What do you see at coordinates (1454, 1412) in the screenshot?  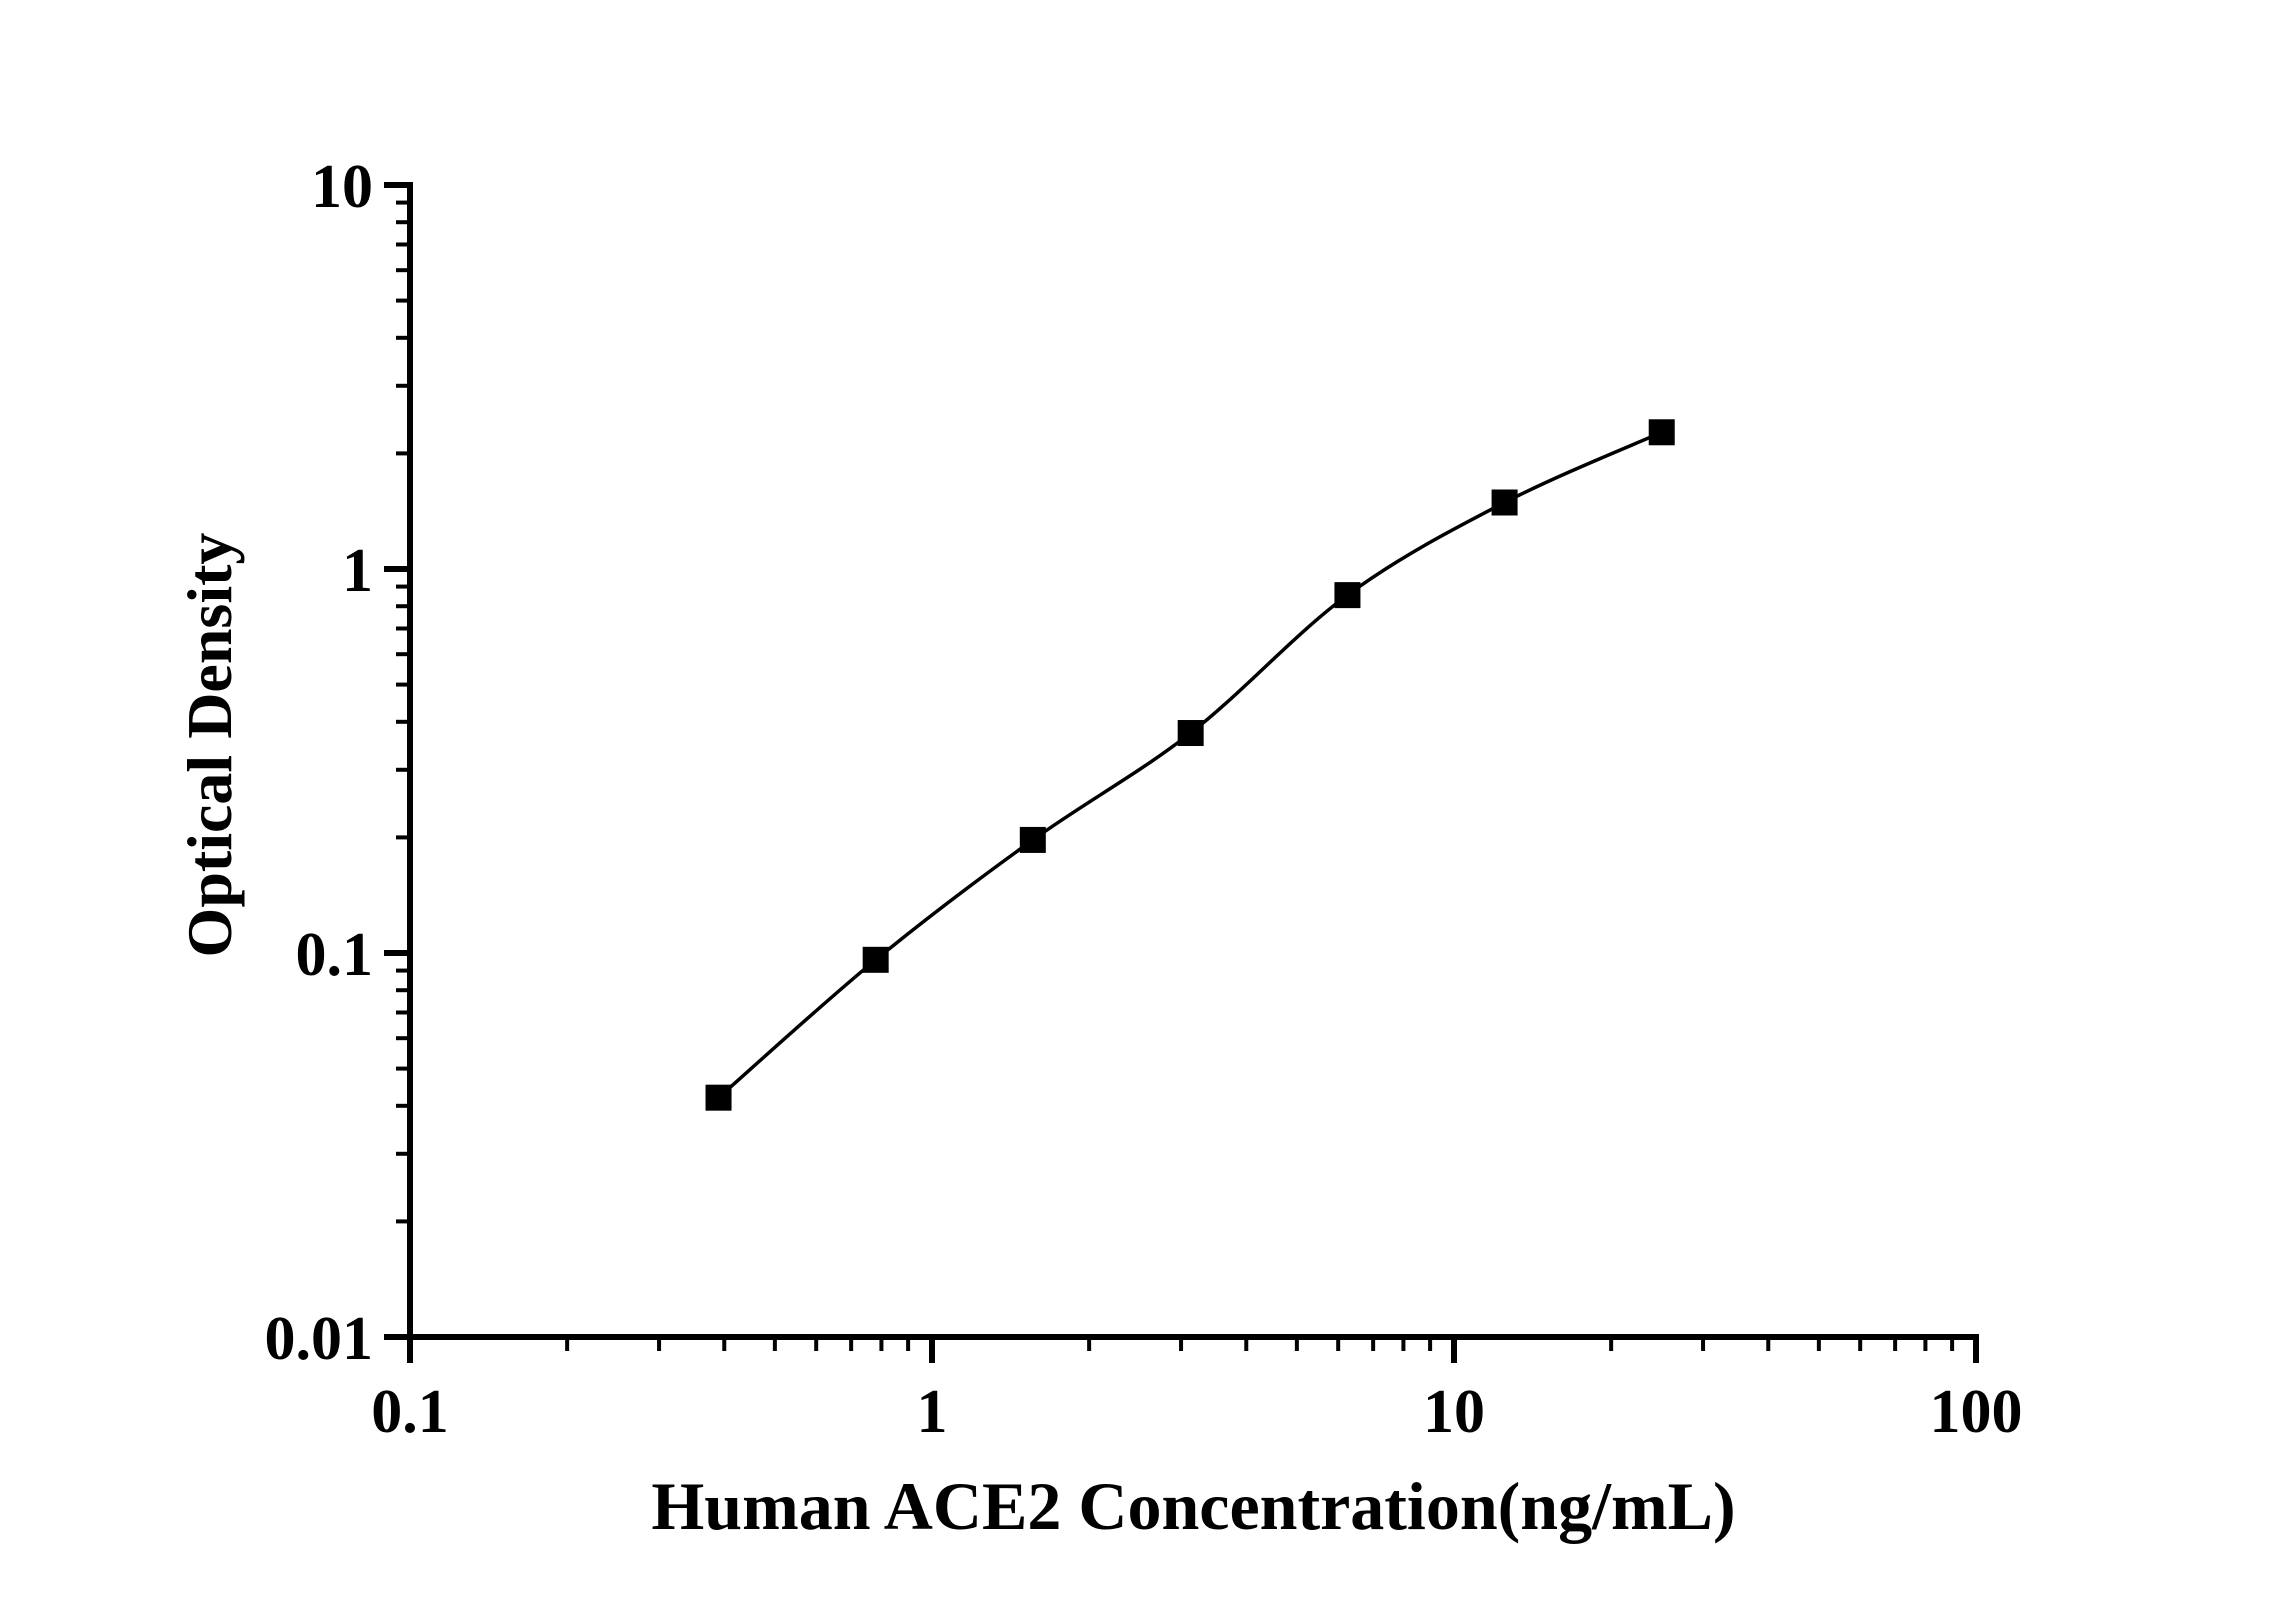 I see `x-tick-label: 10` at bounding box center [1454, 1412].